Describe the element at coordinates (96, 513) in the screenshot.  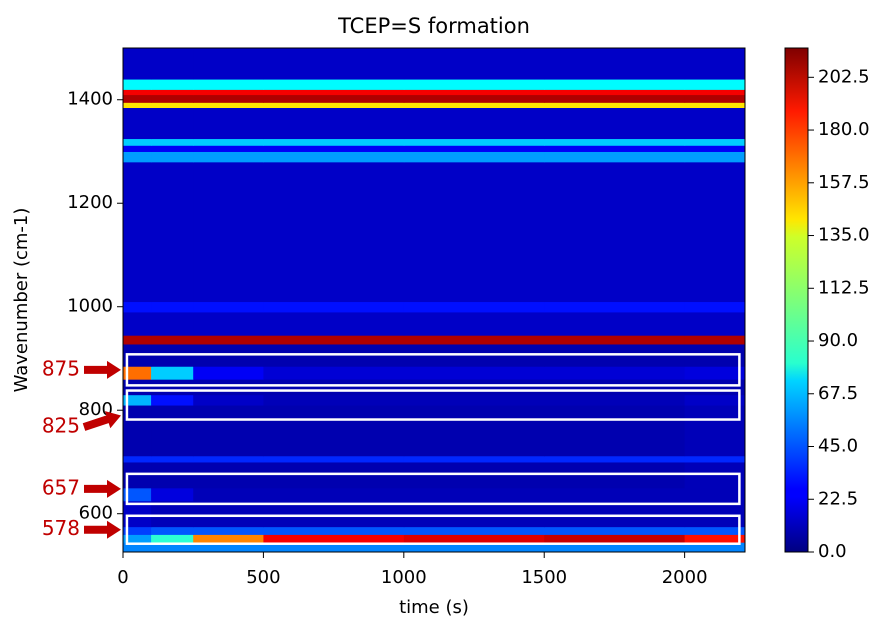
I see `y-tick-label: 600` at that location.